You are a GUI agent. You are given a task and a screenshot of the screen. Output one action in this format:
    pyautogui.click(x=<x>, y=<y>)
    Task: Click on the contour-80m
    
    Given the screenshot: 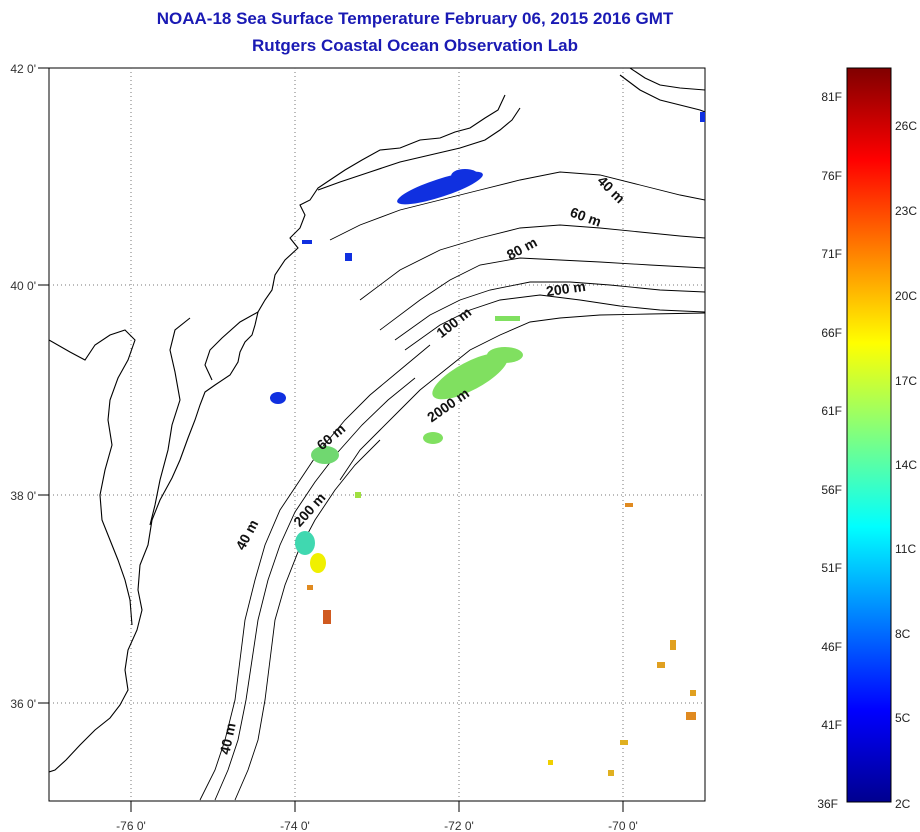 What is the action you would take?
    pyautogui.click(x=542, y=294)
    